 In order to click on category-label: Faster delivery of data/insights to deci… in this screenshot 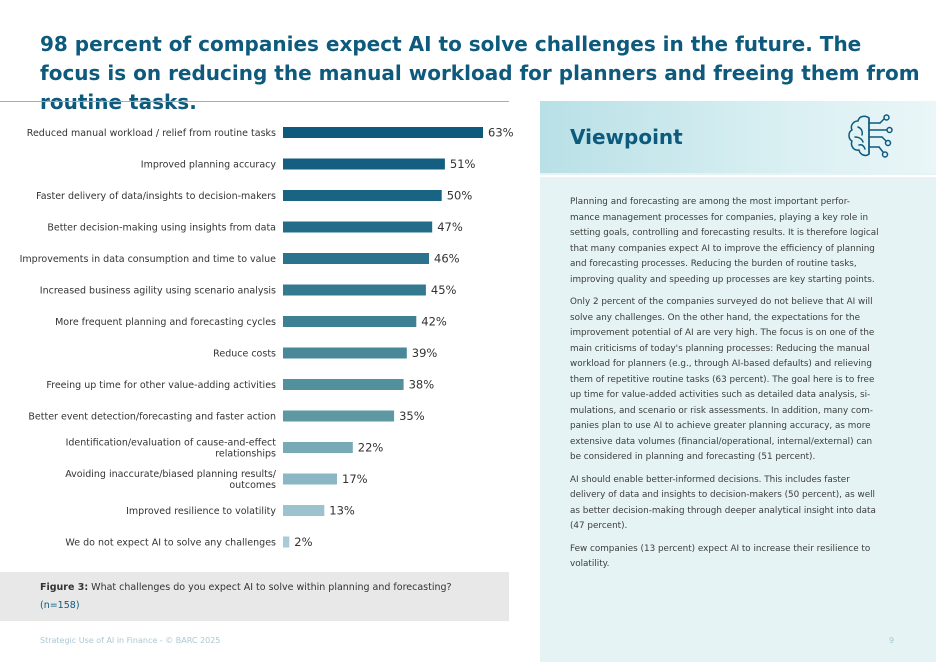, I will do `click(156, 196)`.